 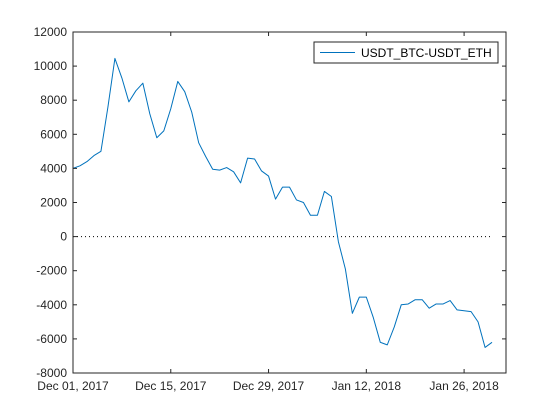 I want to click on y-tick-label: 0, so click(x=63, y=237).